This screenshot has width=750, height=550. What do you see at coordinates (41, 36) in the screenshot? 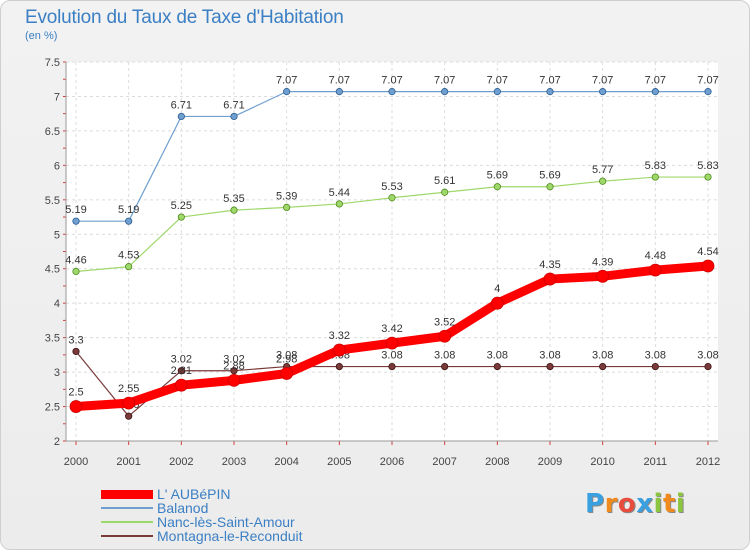
I see `chart-unit: (en %)` at bounding box center [41, 36].